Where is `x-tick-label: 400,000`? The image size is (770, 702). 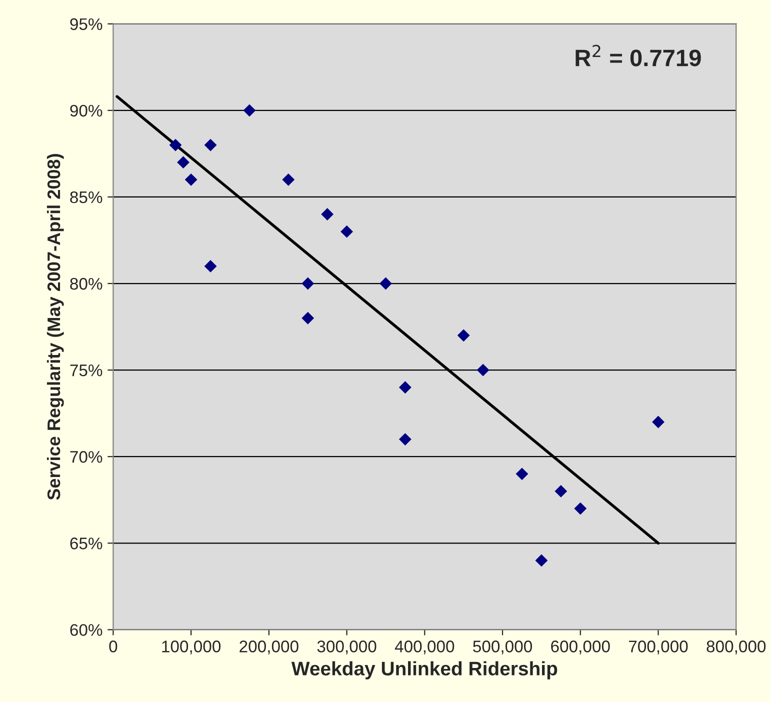
x-tick-label: 400,000 is located at coordinates (424, 647).